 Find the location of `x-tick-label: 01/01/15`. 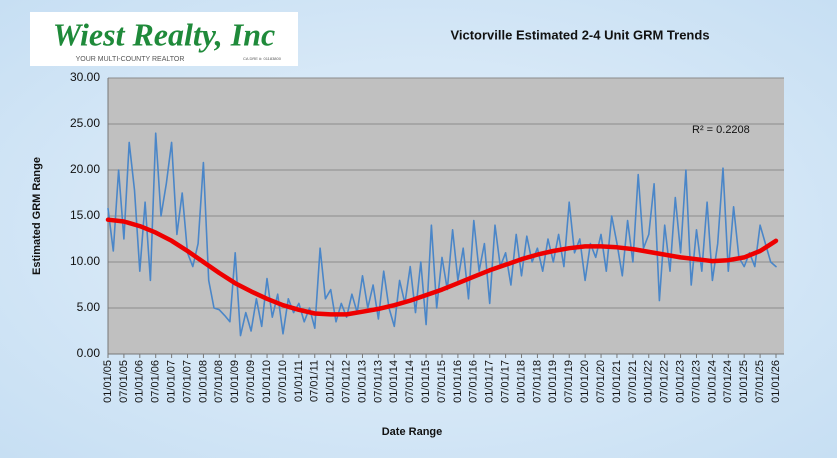

x-tick-label: 01/01/15 is located at coordinates (426, 381).